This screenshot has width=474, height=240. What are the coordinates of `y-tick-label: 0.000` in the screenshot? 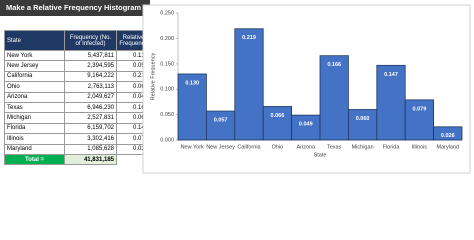 It's located at (167, 140).